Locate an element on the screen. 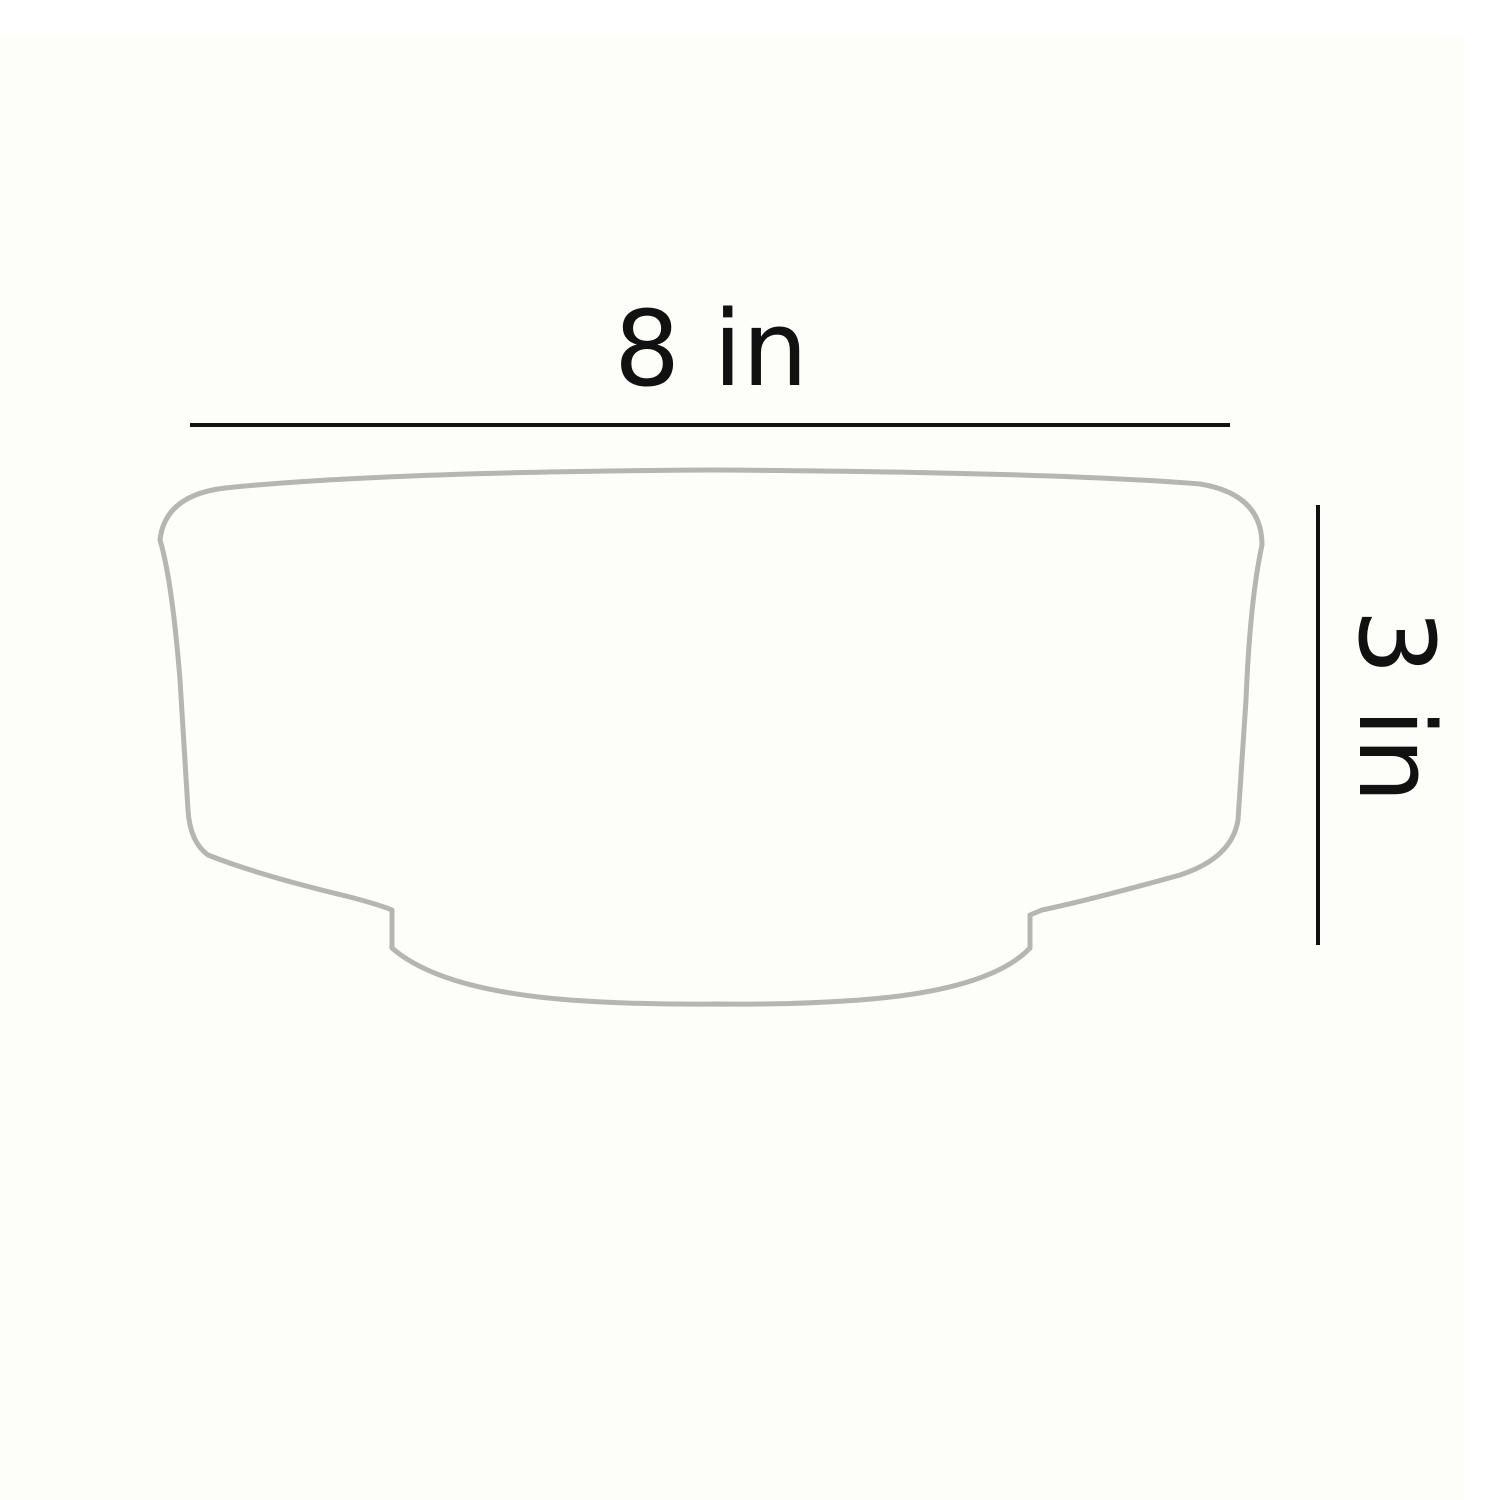  height-dimension: 3 in is located at coordinates (1386, 725).